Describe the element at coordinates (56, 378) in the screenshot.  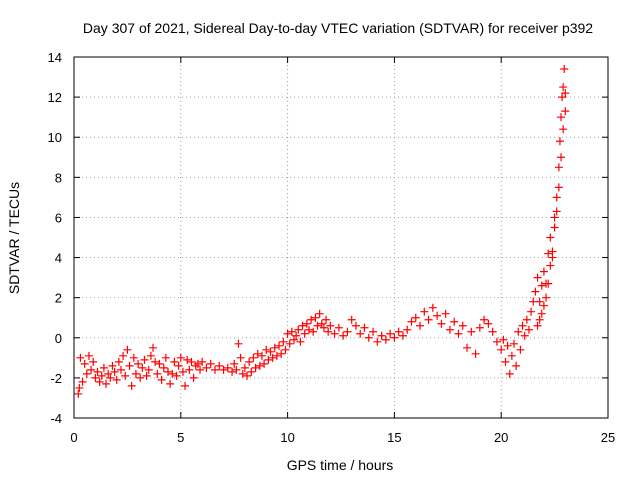
I see `y-tick-label: -2` at that location.